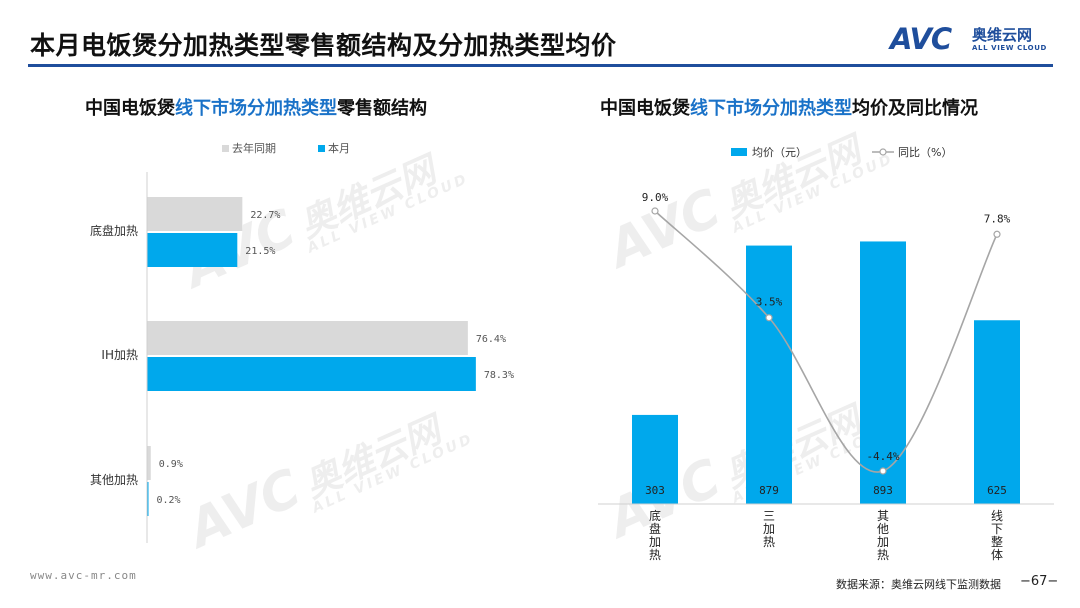 The width and height of the screenshot is (1080, 608). I want to click on data-label-yoy: 3.5%, so click(769, 302).